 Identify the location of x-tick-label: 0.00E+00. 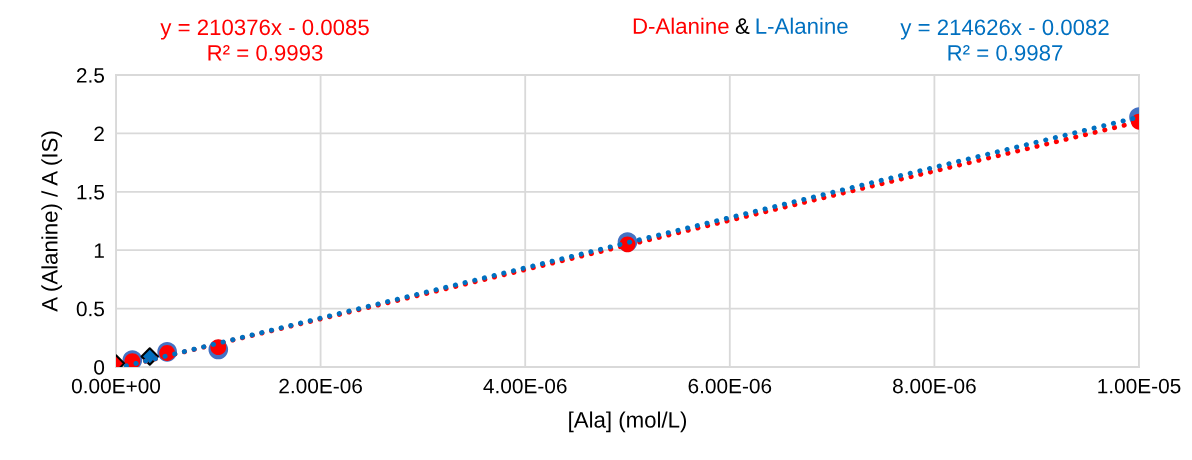
(116, 386).